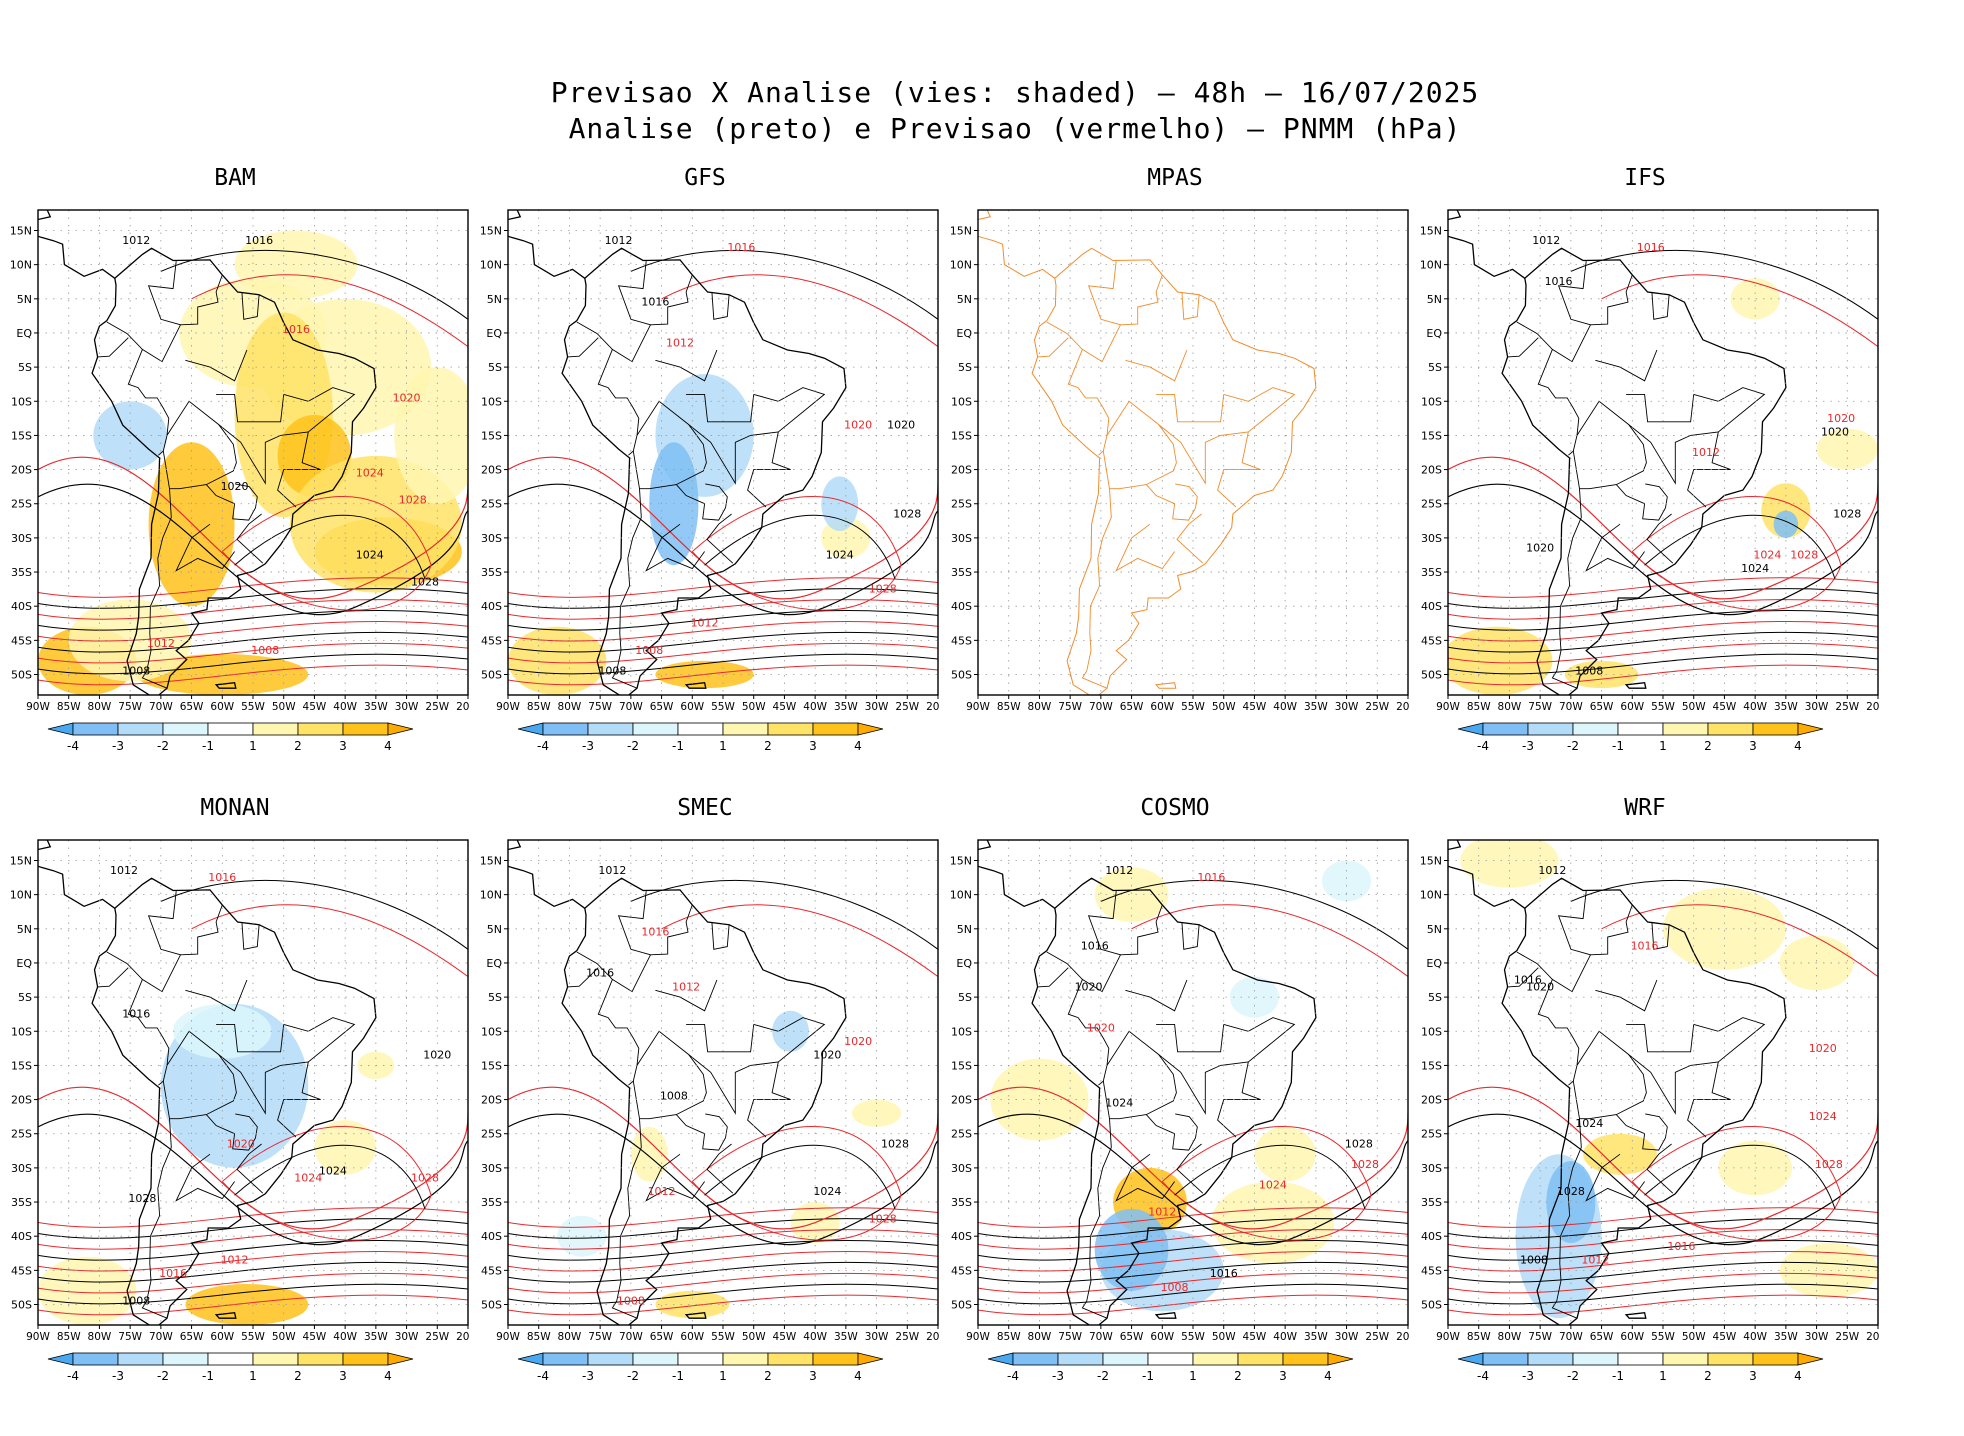  Describe the element at coordinates (901, 425) in the screenshot. I see `contour-label: 1020` at that location.